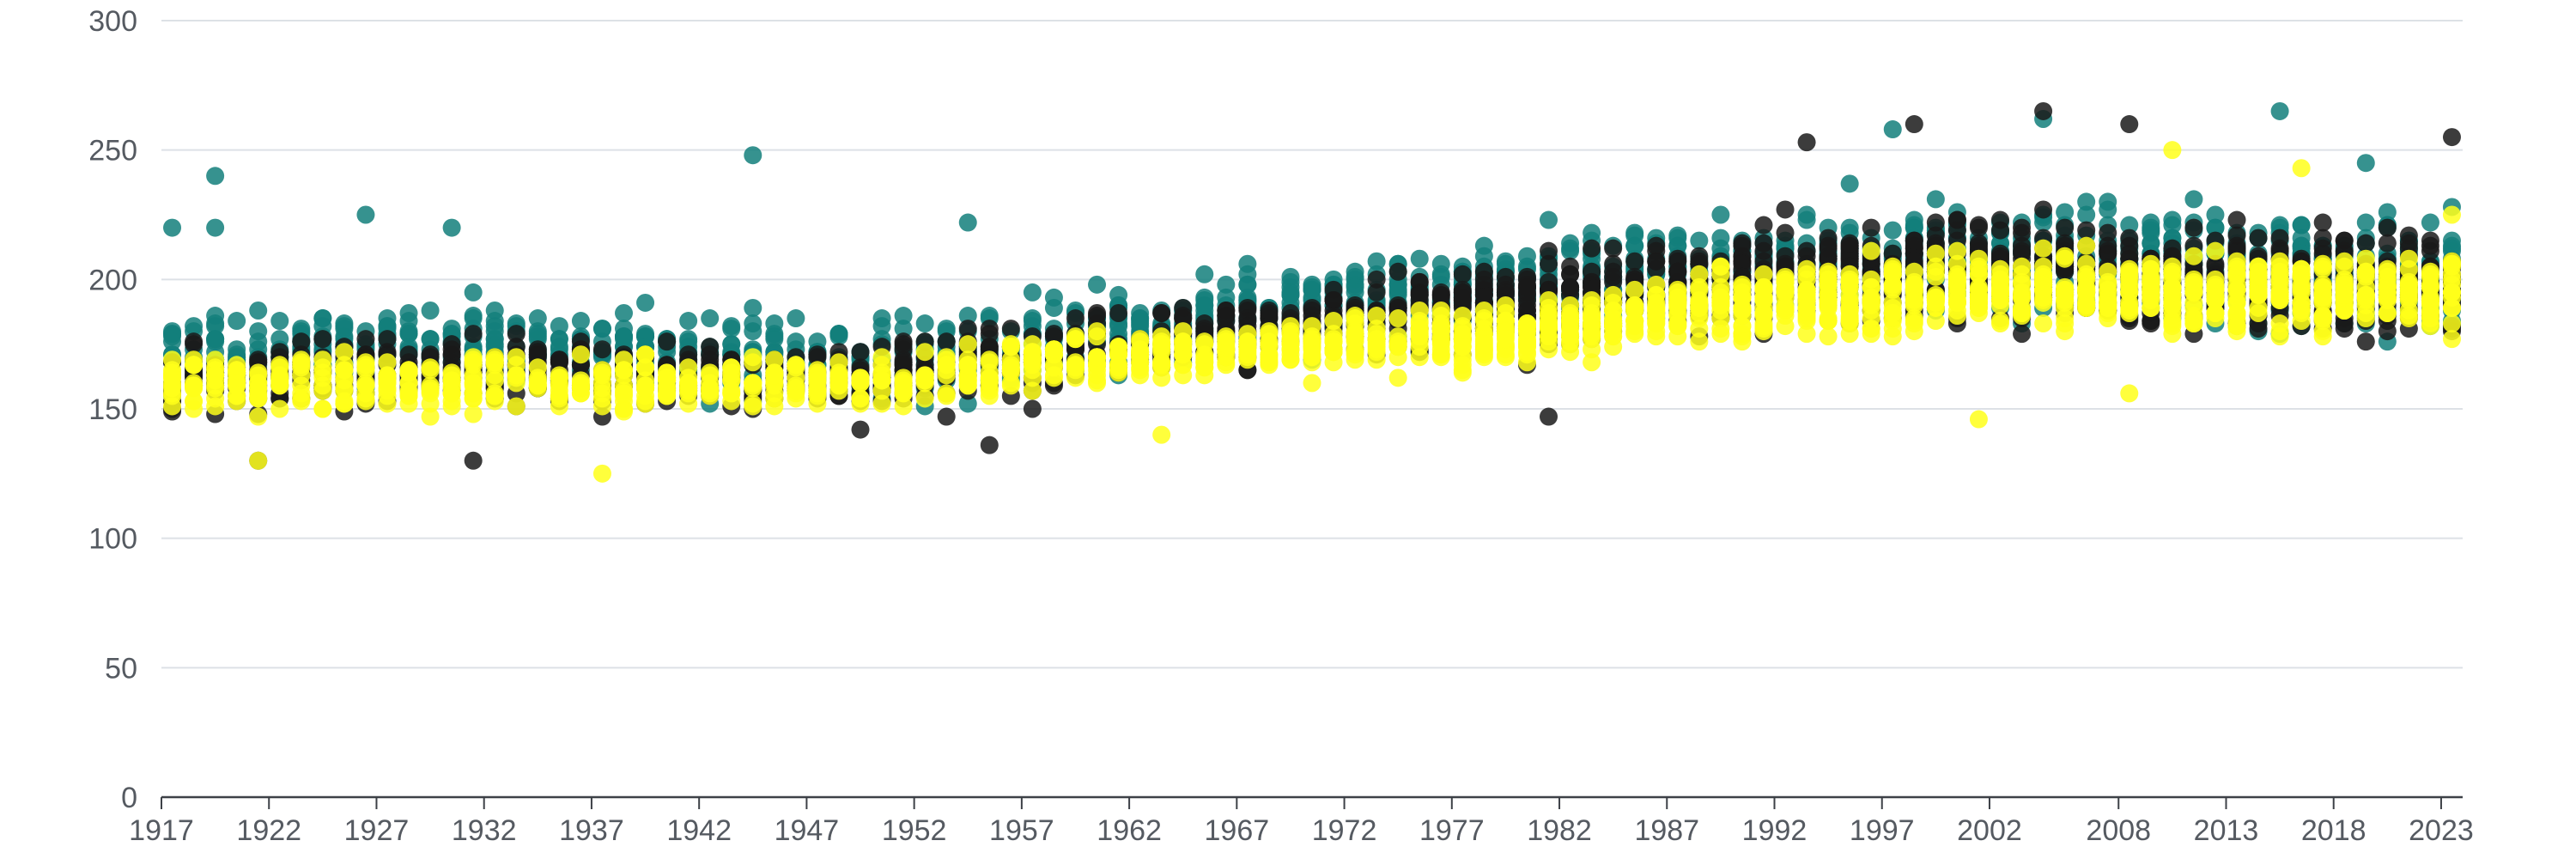 The width and height of the screenshot is (2576, 859). I want to click on y-tick-label: 100, so click(112, 539).